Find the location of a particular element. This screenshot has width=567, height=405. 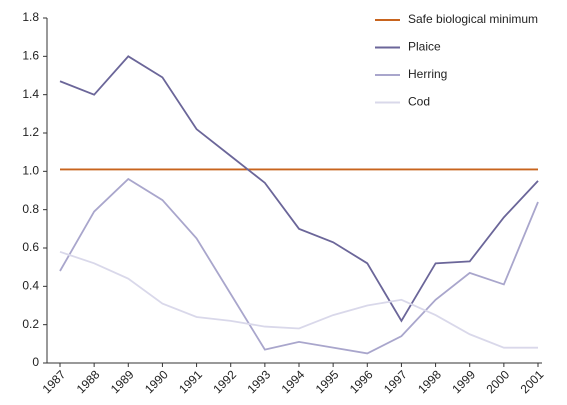

legend-label: Herring is located at coordinates (427, 74).